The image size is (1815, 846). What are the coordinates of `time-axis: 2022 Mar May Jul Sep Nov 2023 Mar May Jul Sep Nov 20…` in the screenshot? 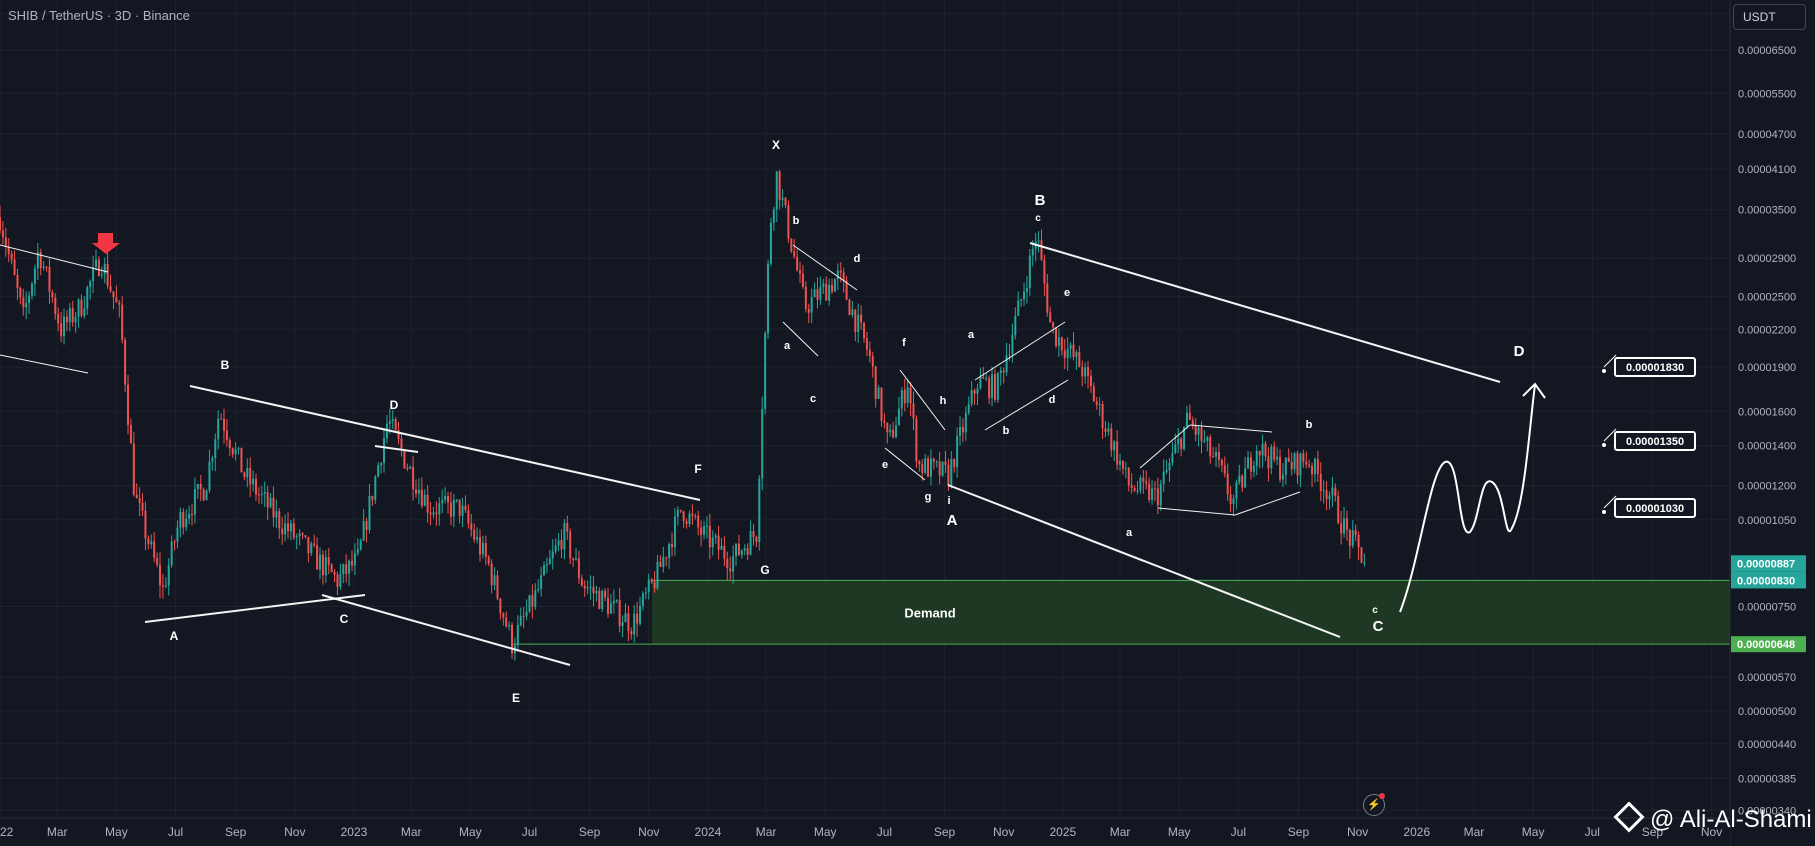 It's located at (865, 831).